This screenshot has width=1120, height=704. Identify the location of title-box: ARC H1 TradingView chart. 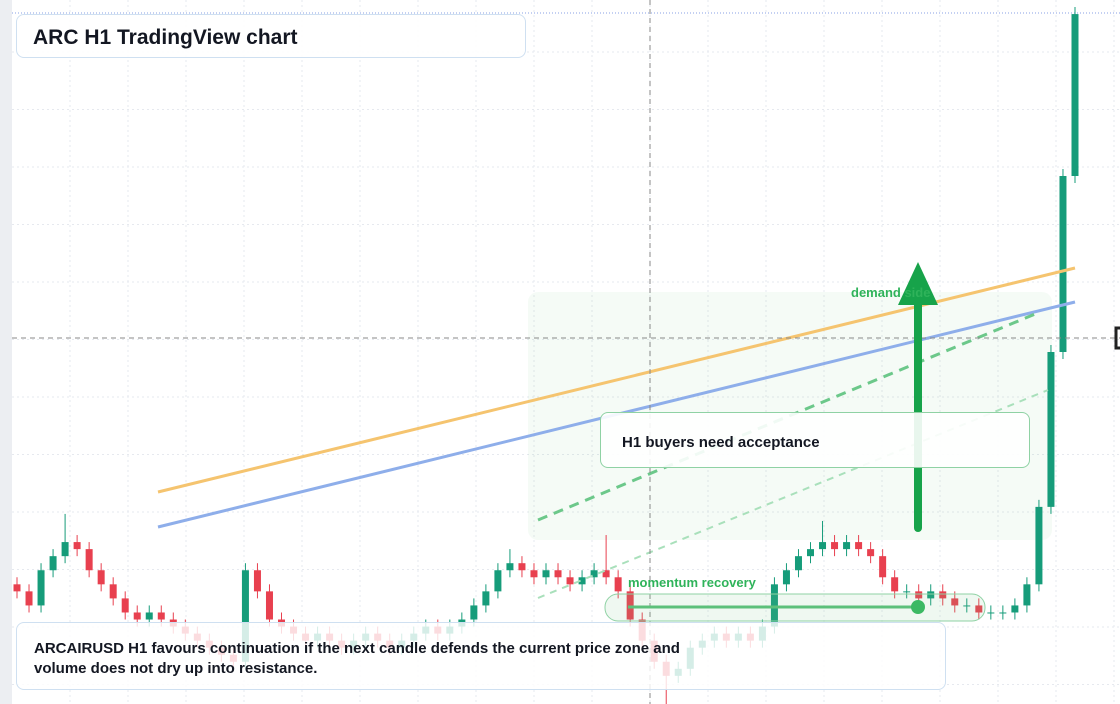
(271, 36).